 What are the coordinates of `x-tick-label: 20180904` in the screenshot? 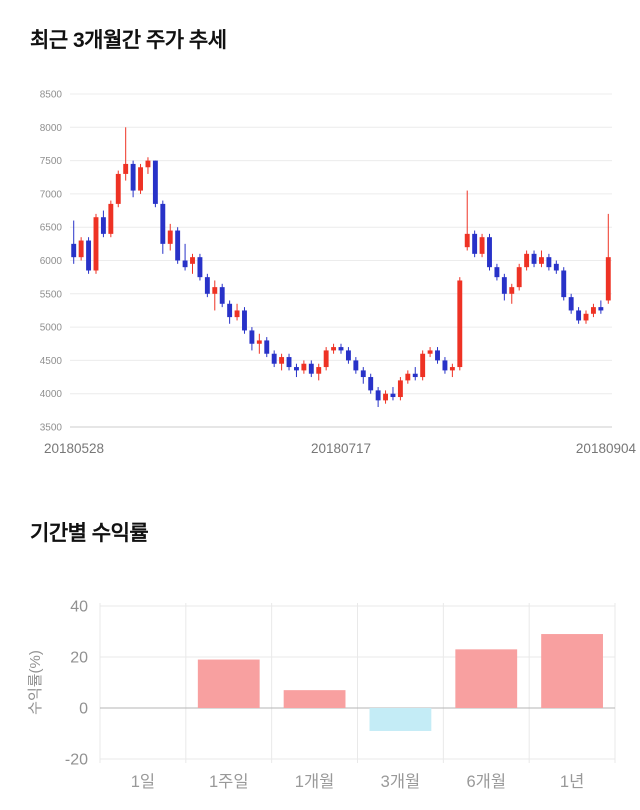 It's located at (606, 448).